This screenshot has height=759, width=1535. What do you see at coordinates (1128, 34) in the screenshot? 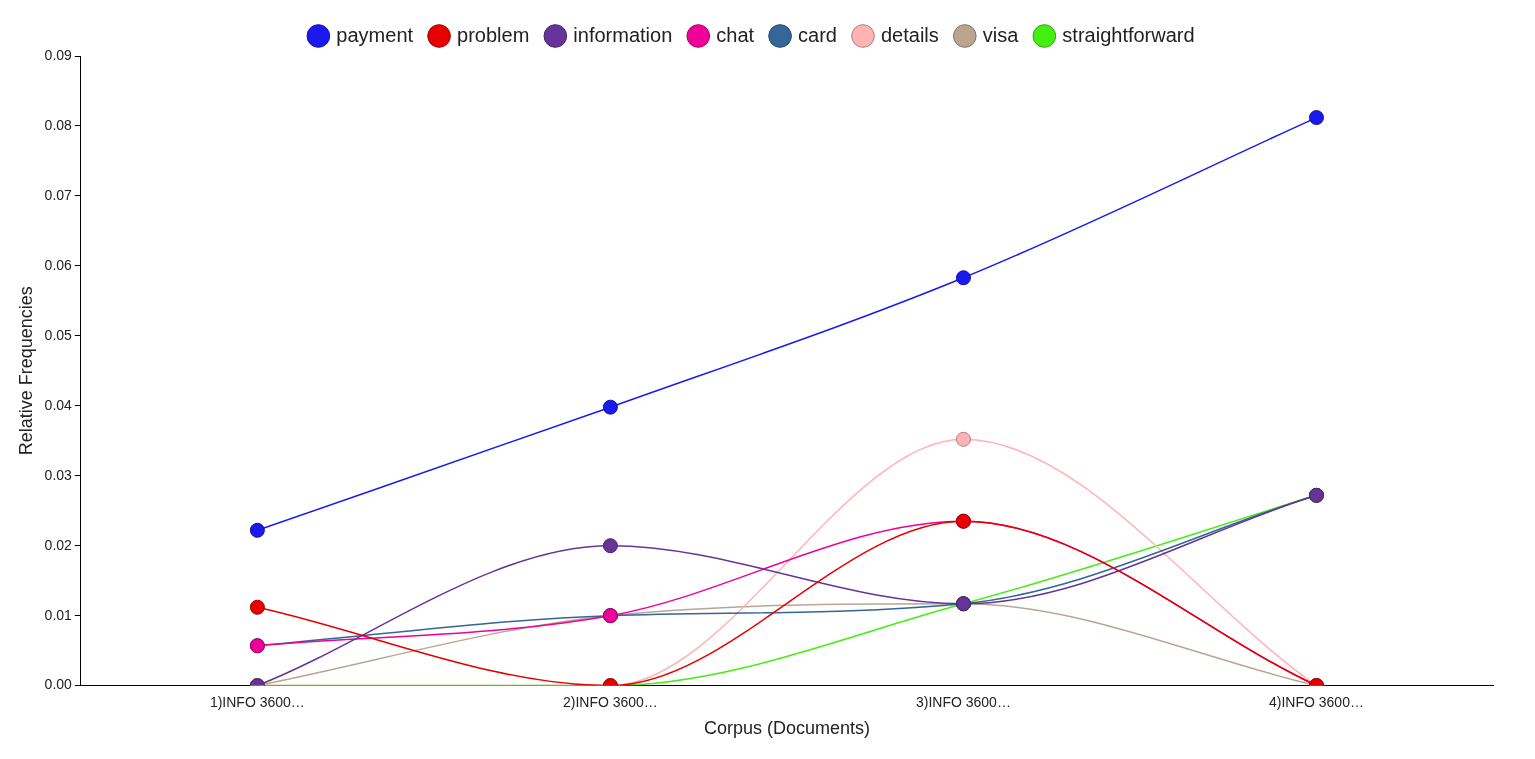
I see `legend-label: straightforward` at bounding box center [1128, 34].